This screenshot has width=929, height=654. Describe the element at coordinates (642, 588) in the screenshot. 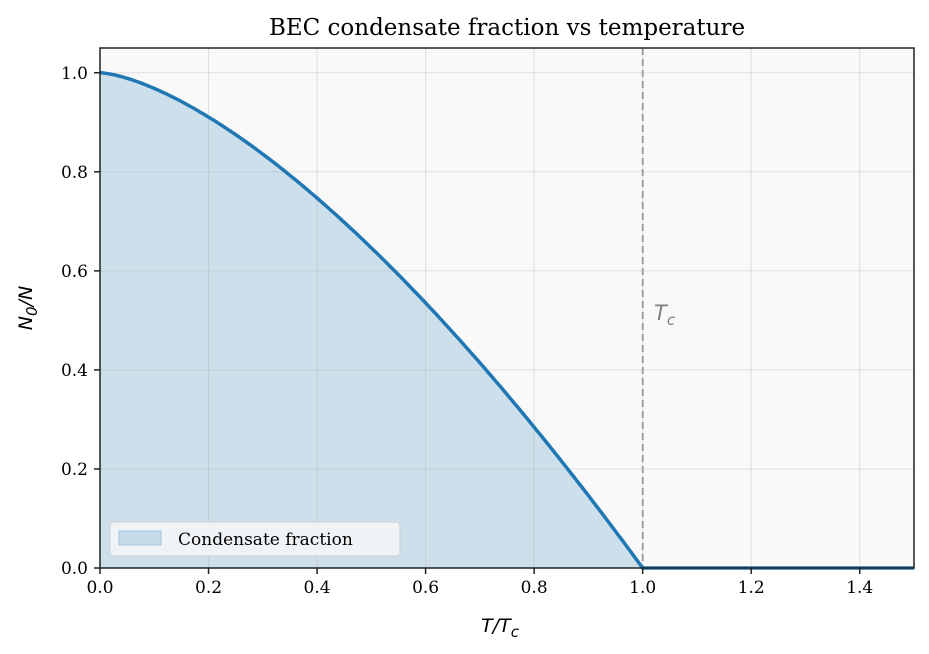

I see `x-tick-label: 1.0` at that location.